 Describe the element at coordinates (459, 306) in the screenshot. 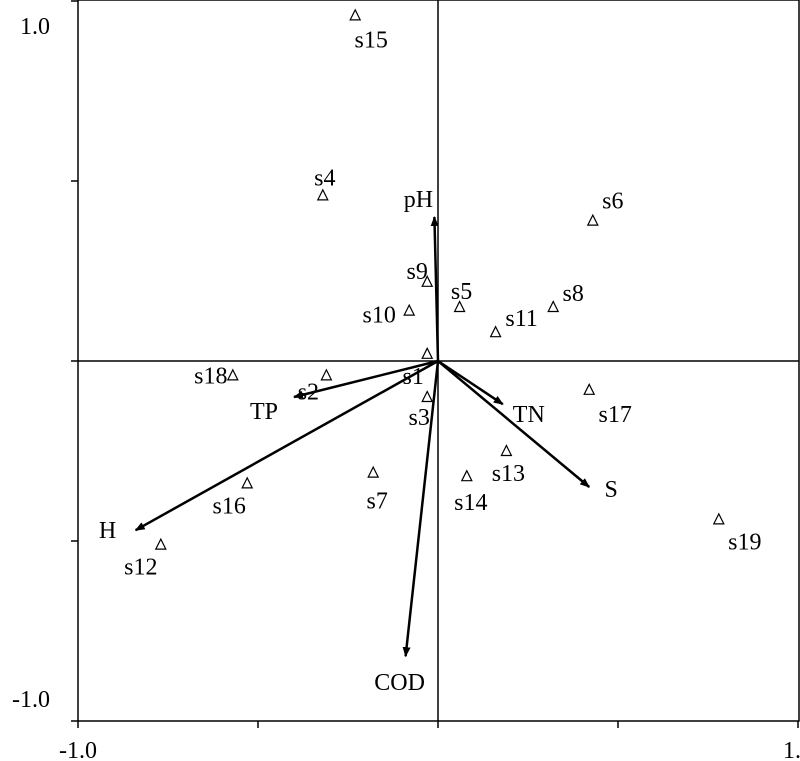

I see `site-marker-s5` at that location.